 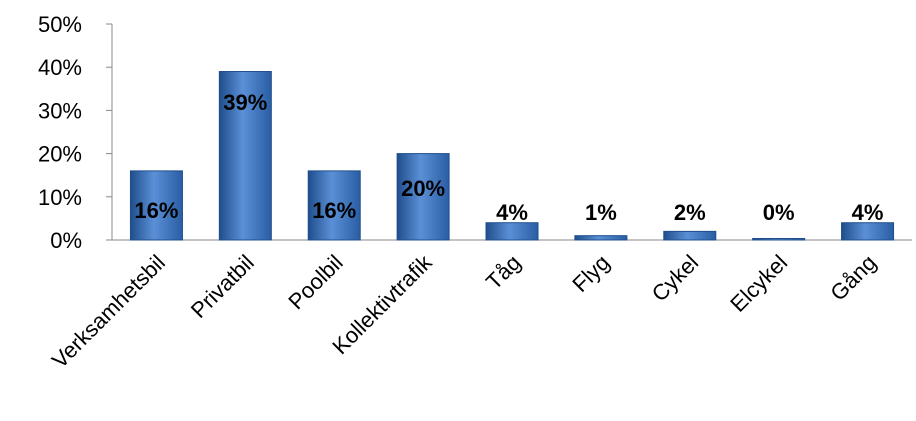 What do you see at coordinates (60, 67) in the screenshot?
I see `y-tick-label: 40%` at bounding box center [60, 67].